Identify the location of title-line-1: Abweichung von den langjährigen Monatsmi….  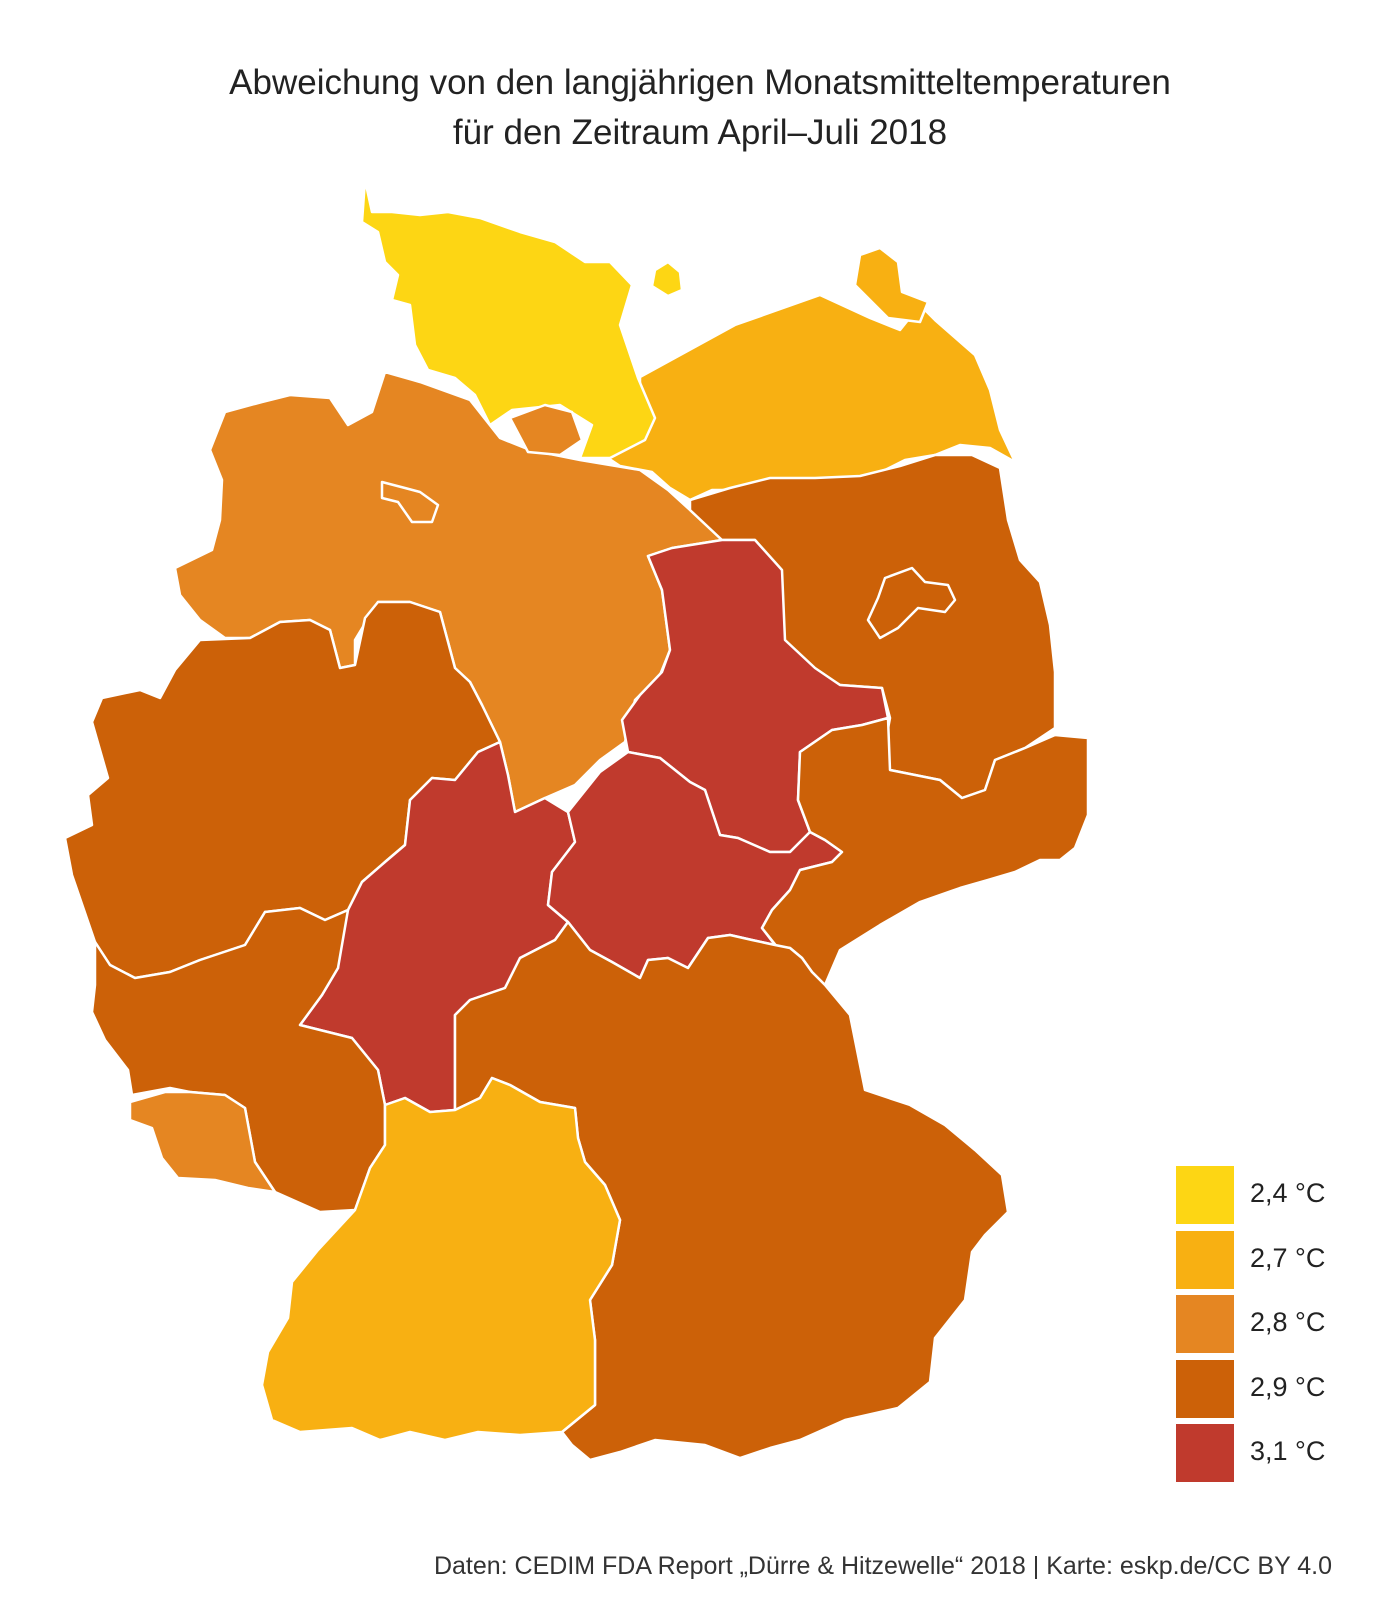
(700, 82).